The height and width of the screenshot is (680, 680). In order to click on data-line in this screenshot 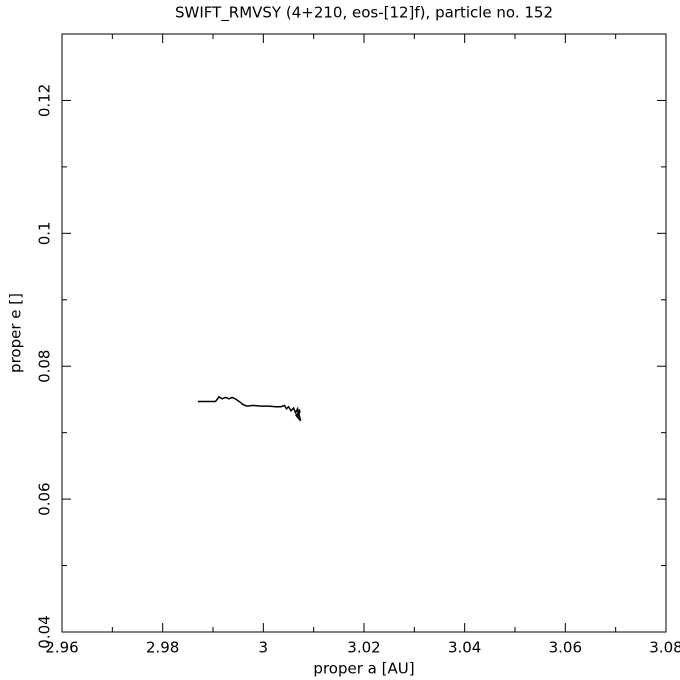, I will do `click(249, 408)`.